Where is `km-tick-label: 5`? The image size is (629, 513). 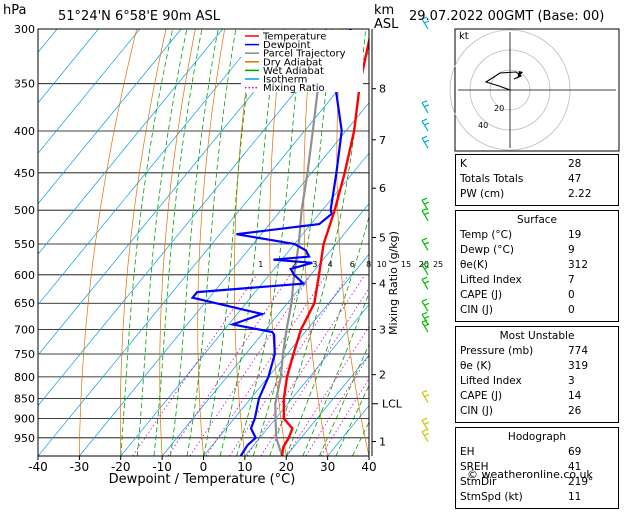 km-tick-label: 5 is located at coordinates (382, 237).